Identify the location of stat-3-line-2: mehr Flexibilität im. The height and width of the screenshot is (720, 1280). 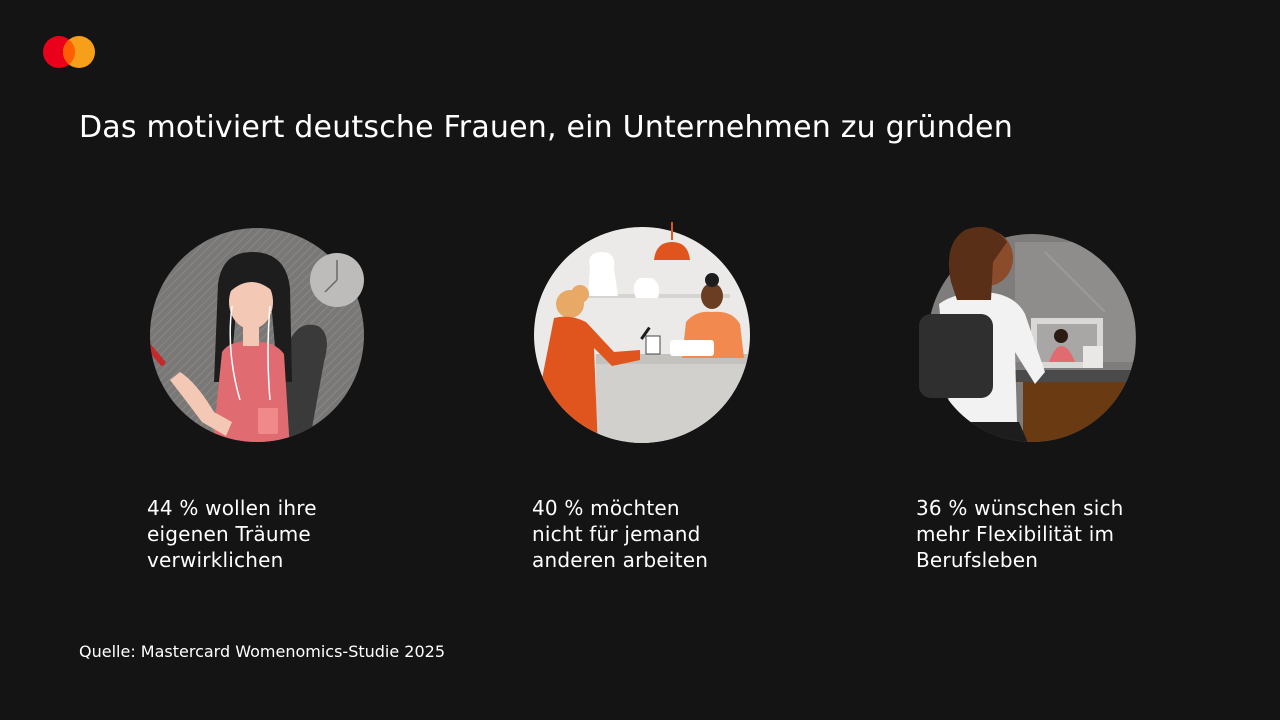
(1015, 534).